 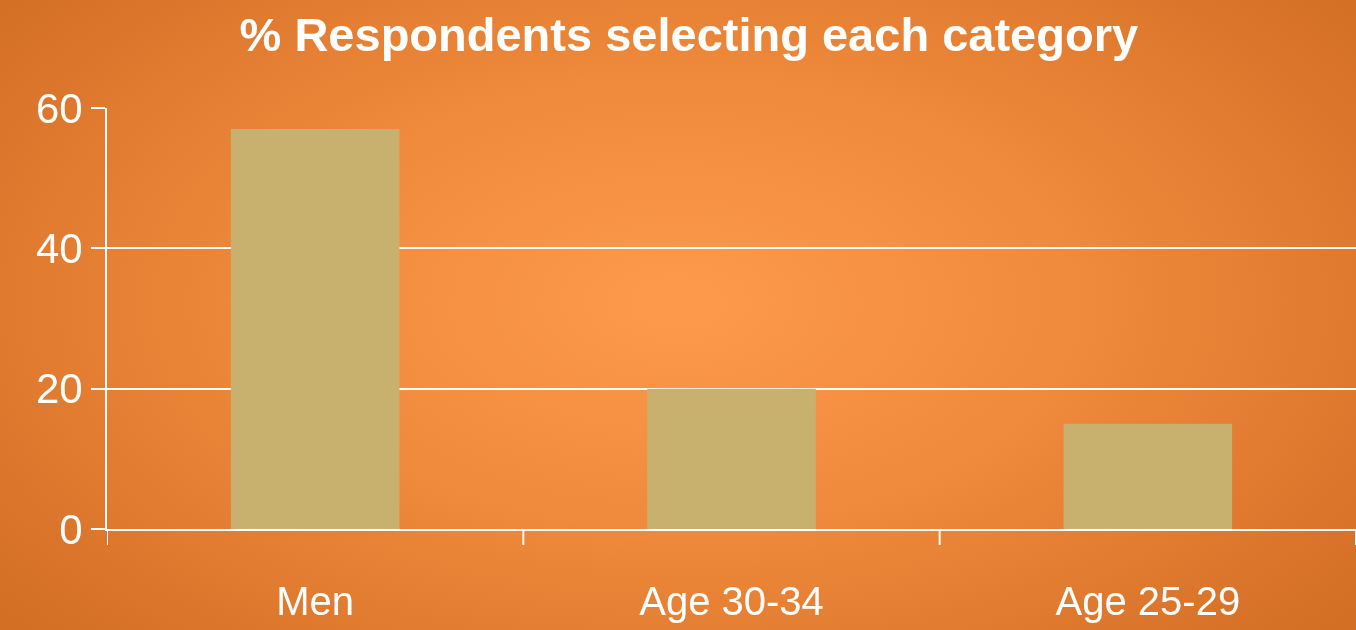 I want to click on x-tick-label: Age 25-29, so click(x=1148, y=601).